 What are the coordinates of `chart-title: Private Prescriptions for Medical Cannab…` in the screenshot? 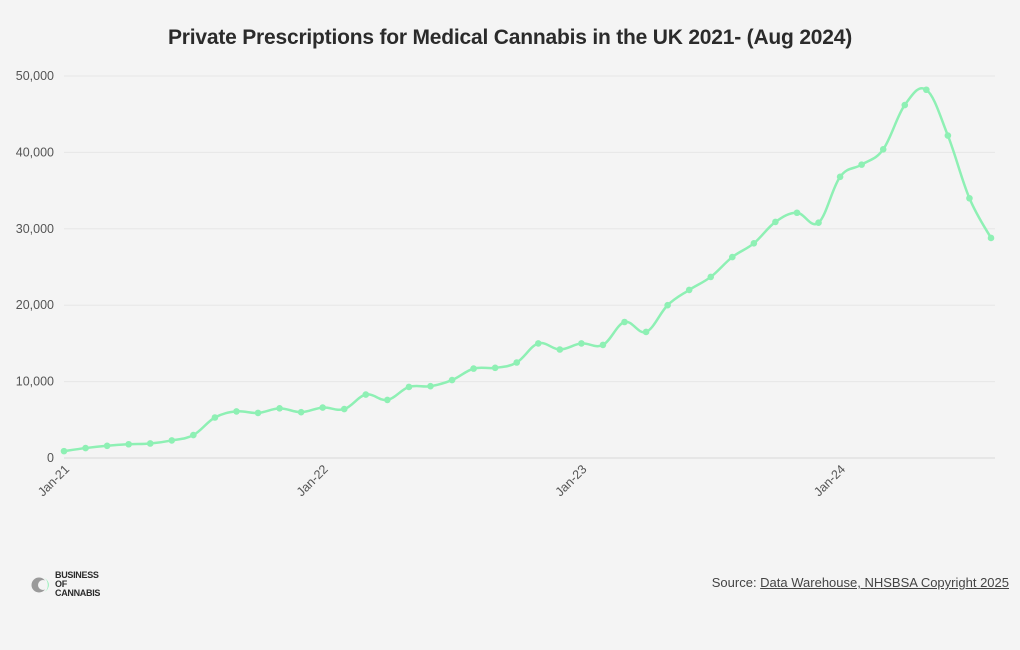 It's located at (510, 37).